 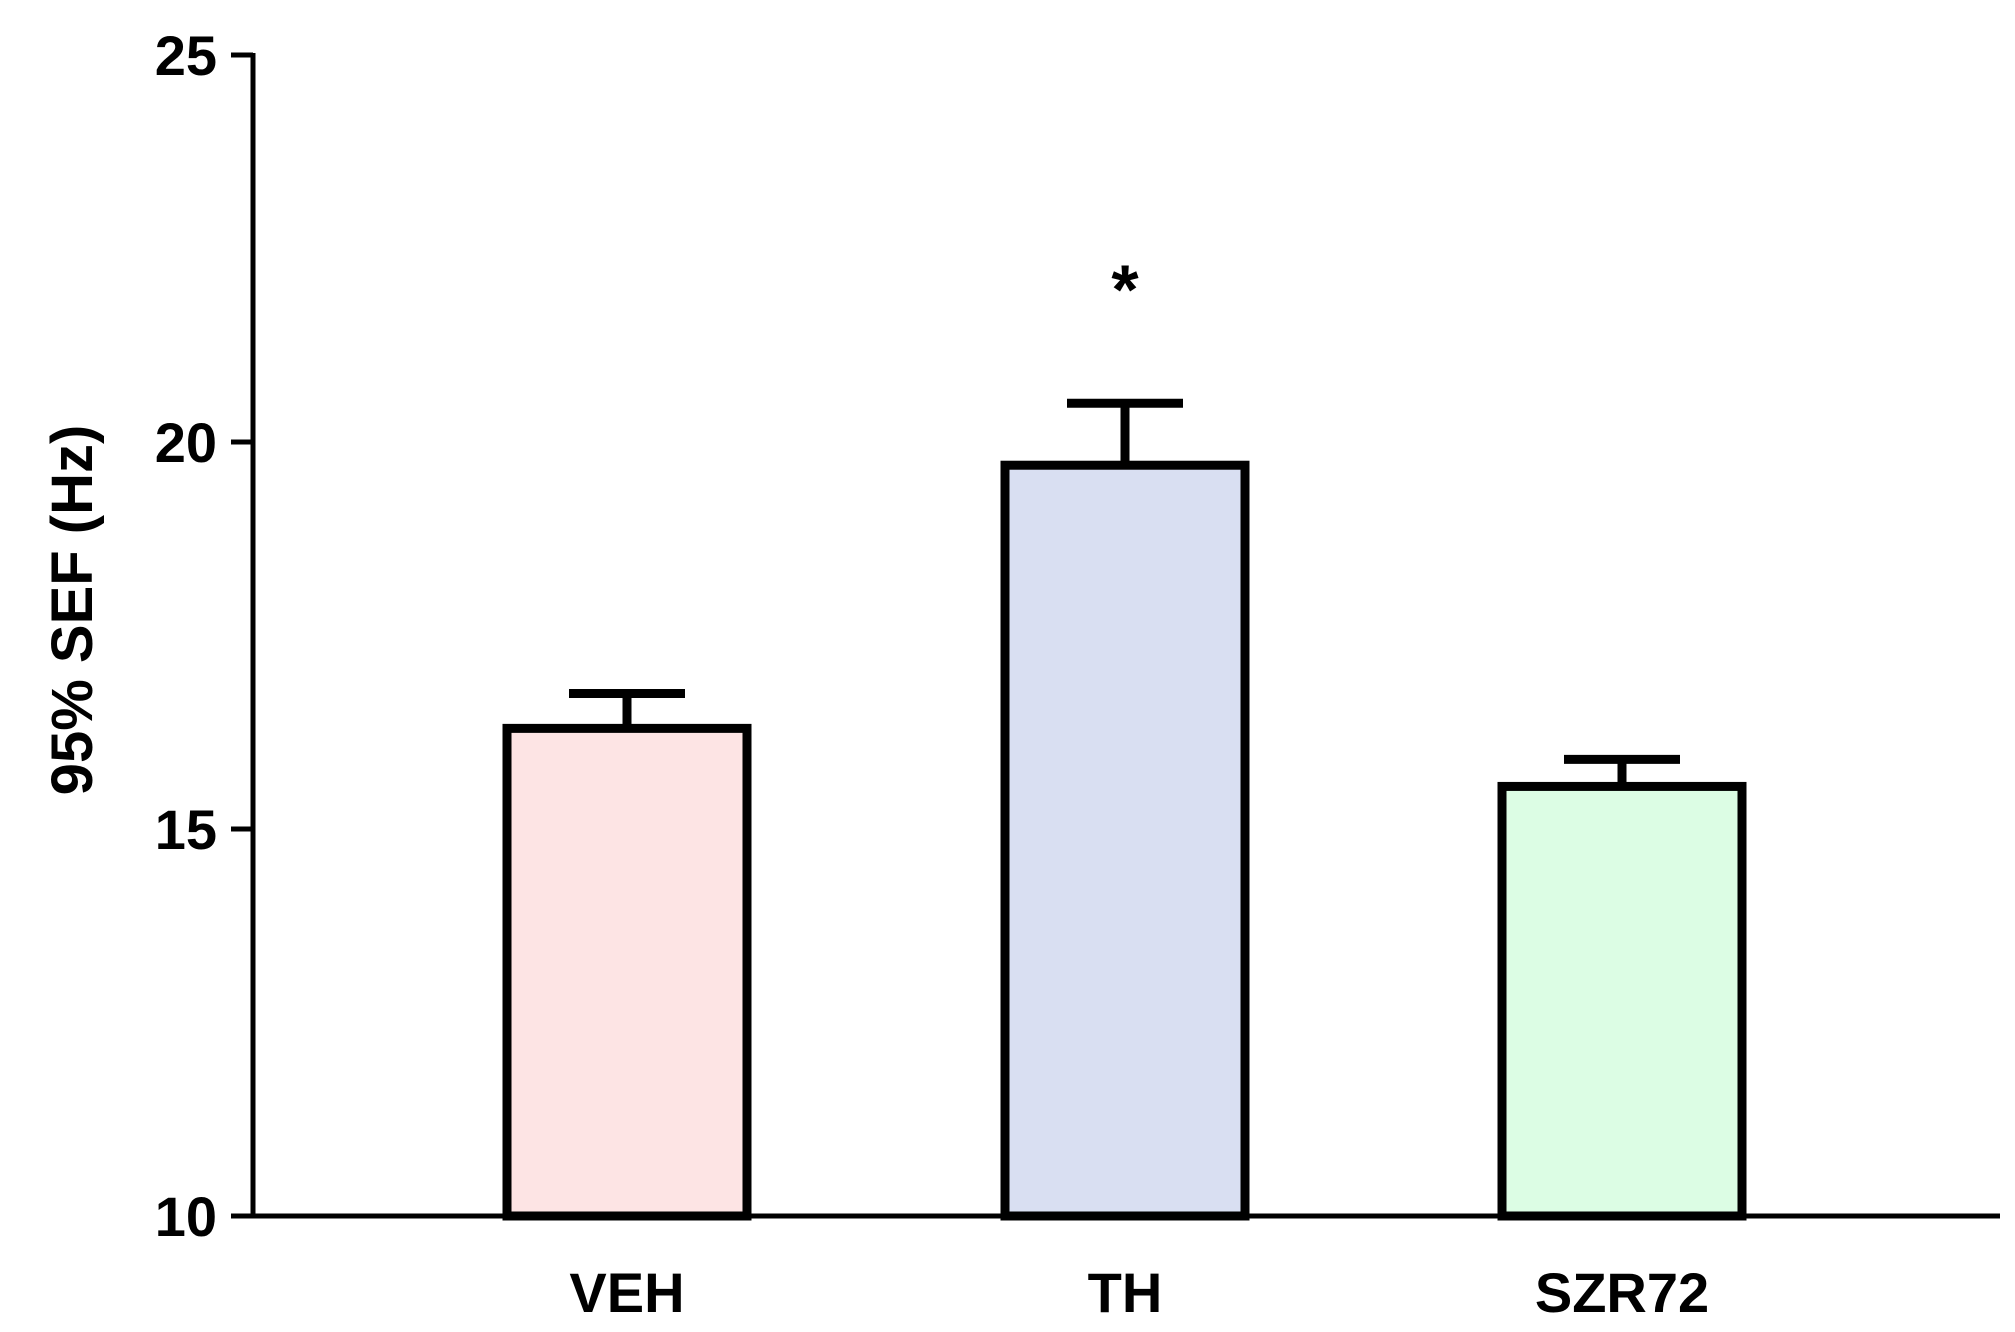 What do you see at coordinates (1622, 1001) in the screenshot?
I see `bar-szr72` at bounding box center [1622, 1001].